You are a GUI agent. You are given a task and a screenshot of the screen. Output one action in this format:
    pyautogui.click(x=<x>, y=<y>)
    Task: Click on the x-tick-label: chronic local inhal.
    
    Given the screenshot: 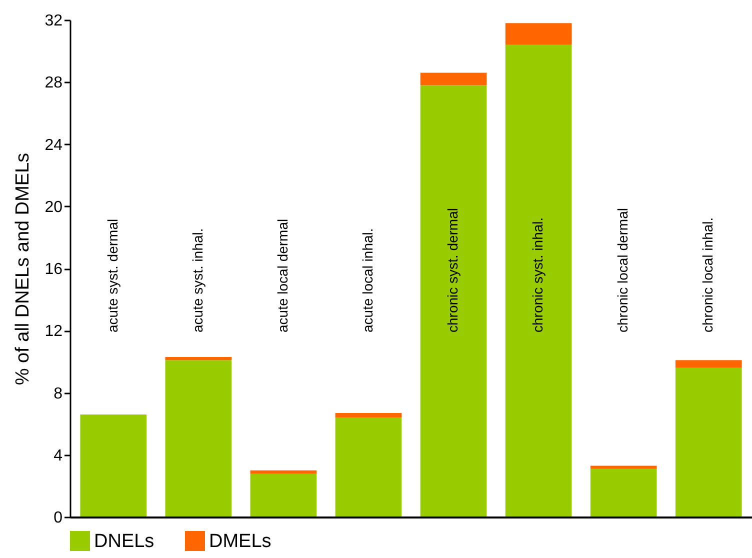 What is the action you would take?
    pyautogui.click(x=708, y=274)
    